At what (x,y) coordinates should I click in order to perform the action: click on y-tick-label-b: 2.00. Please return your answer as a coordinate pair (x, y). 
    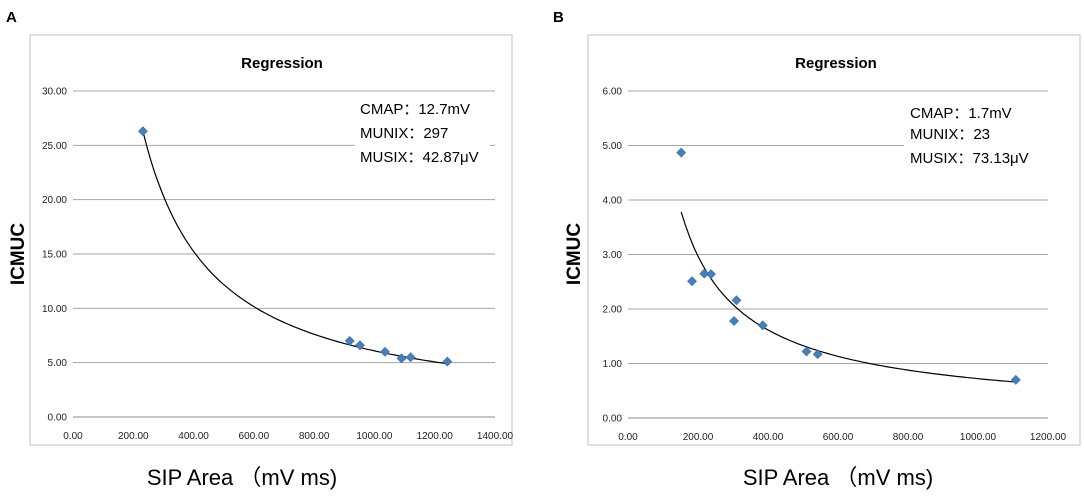
    Looking at the image, I should click on (613, 310).